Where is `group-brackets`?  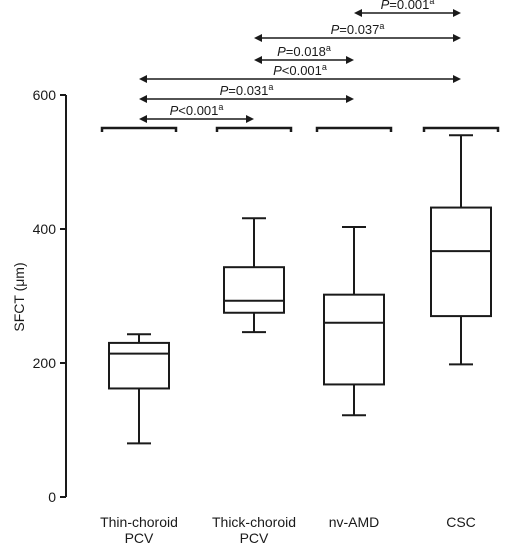
group-brackets is located at coordinates (300, 129).